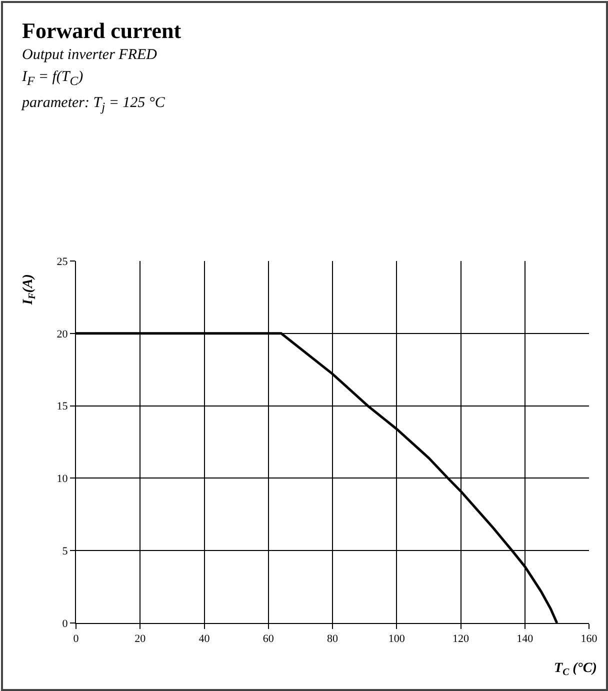 This screenshot has height=691, width=608. Describe the element at coordinates (332, 639) in the screenshot. I see `x-tick-label: 80` at that location.